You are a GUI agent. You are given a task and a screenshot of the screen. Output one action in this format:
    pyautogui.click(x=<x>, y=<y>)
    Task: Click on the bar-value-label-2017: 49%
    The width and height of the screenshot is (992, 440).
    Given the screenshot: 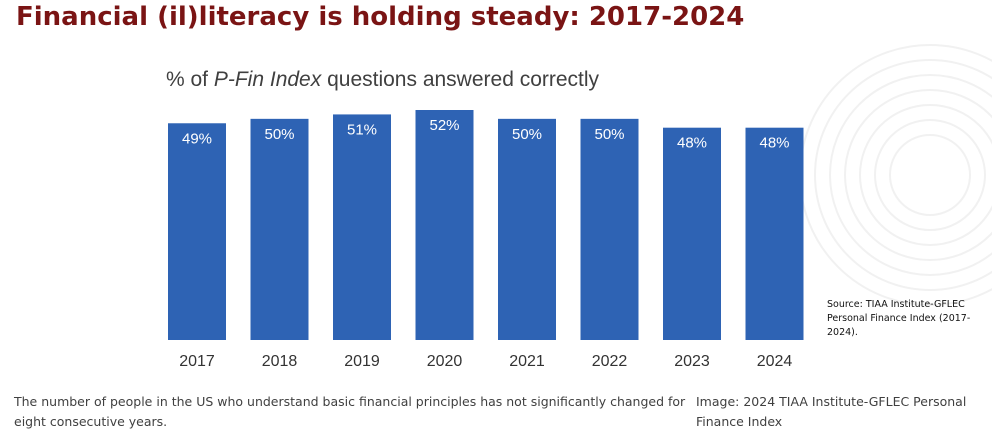 What is the action you would take?
    pyautogui.click(x=197, y=138)
    